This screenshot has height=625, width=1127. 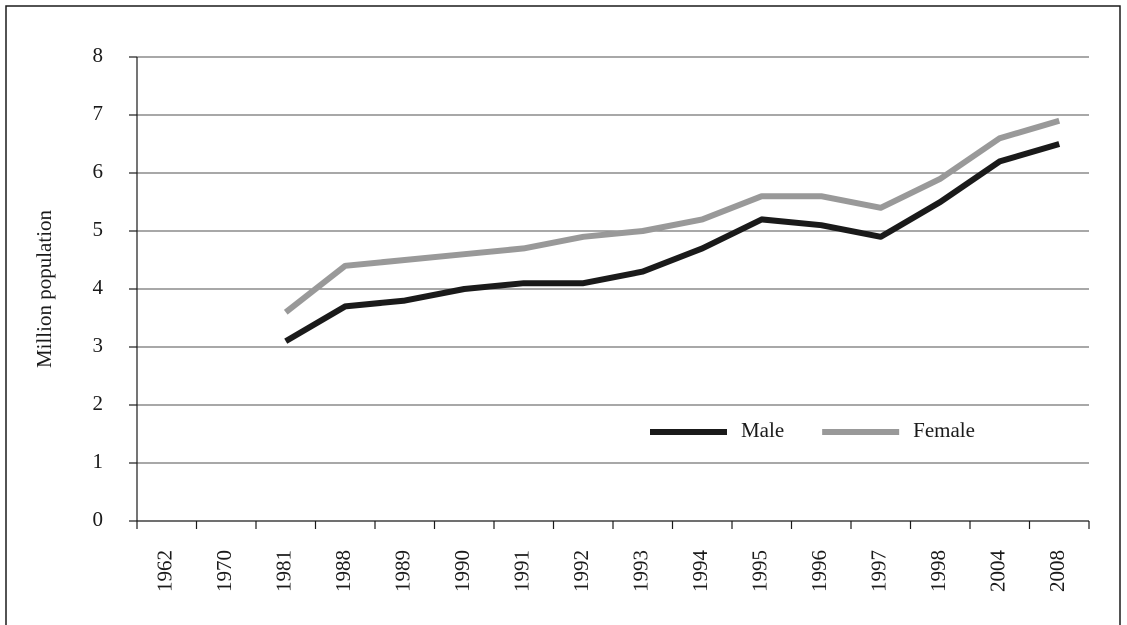 What do you see at coordinates (98, 519) in the screenshot?
I see `y-tick-label: 0` at bounding box center [98, 519].